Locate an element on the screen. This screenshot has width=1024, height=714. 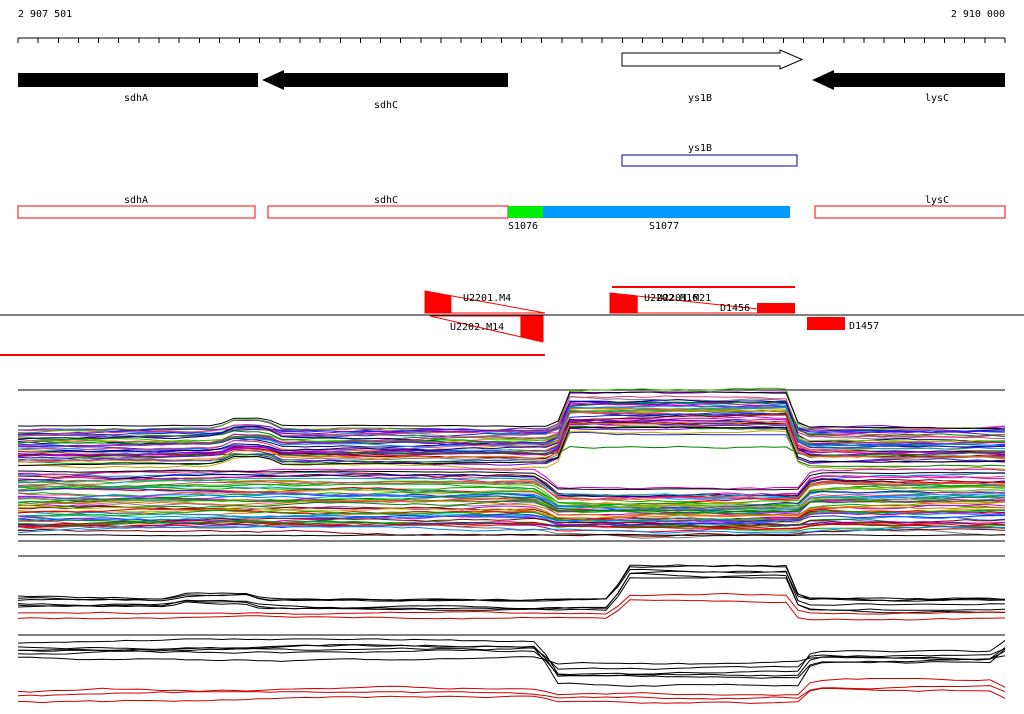
operon-label: ys1B is located at coordinates (700, 148).